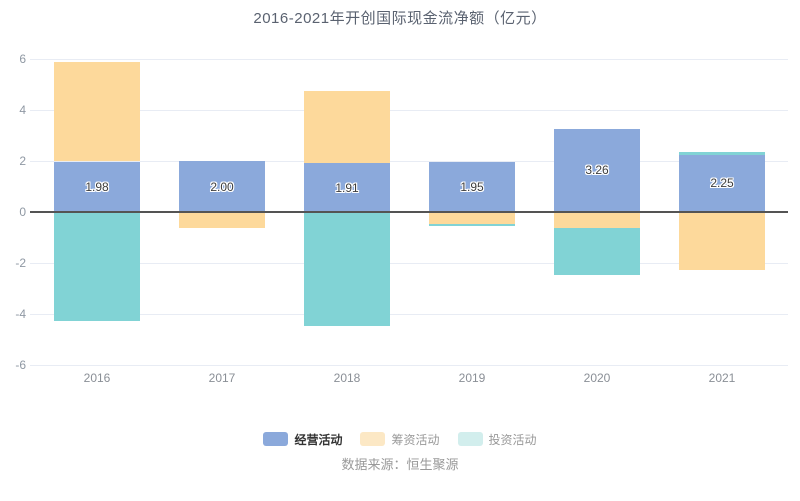 The height and width of the screenshot is (501, 800). I want to click on bar-operating-2020, so click(597, 170).